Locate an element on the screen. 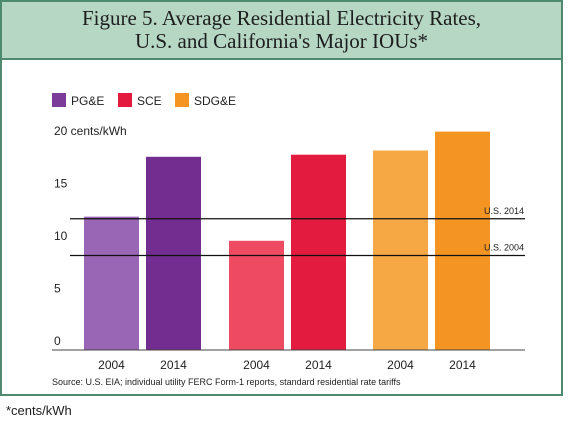 Image resolution: width=569 pixels, height=432 pixels. x-tick-label-3: 2014 is located at coordinates (318, 365).